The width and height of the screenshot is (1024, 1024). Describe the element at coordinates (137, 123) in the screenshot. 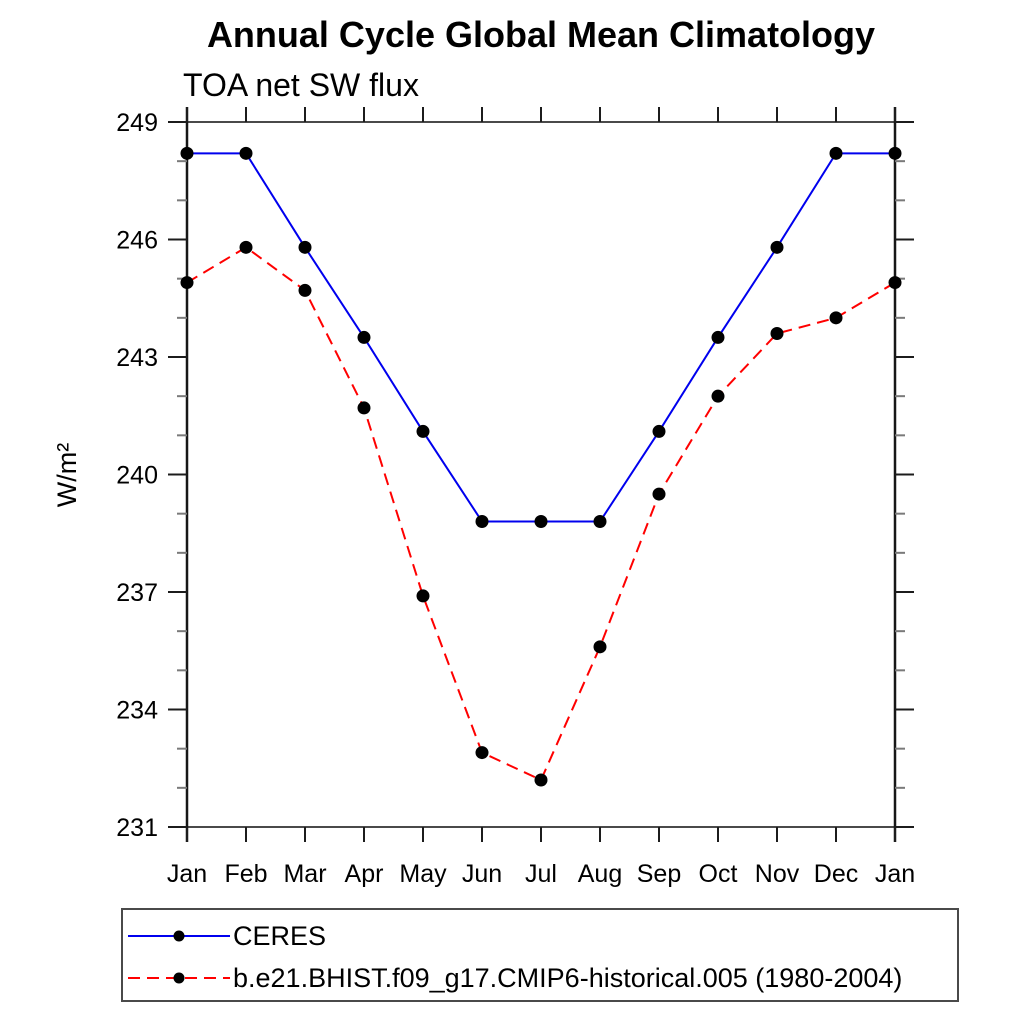

I see `y-tick-label: 249` at that location.